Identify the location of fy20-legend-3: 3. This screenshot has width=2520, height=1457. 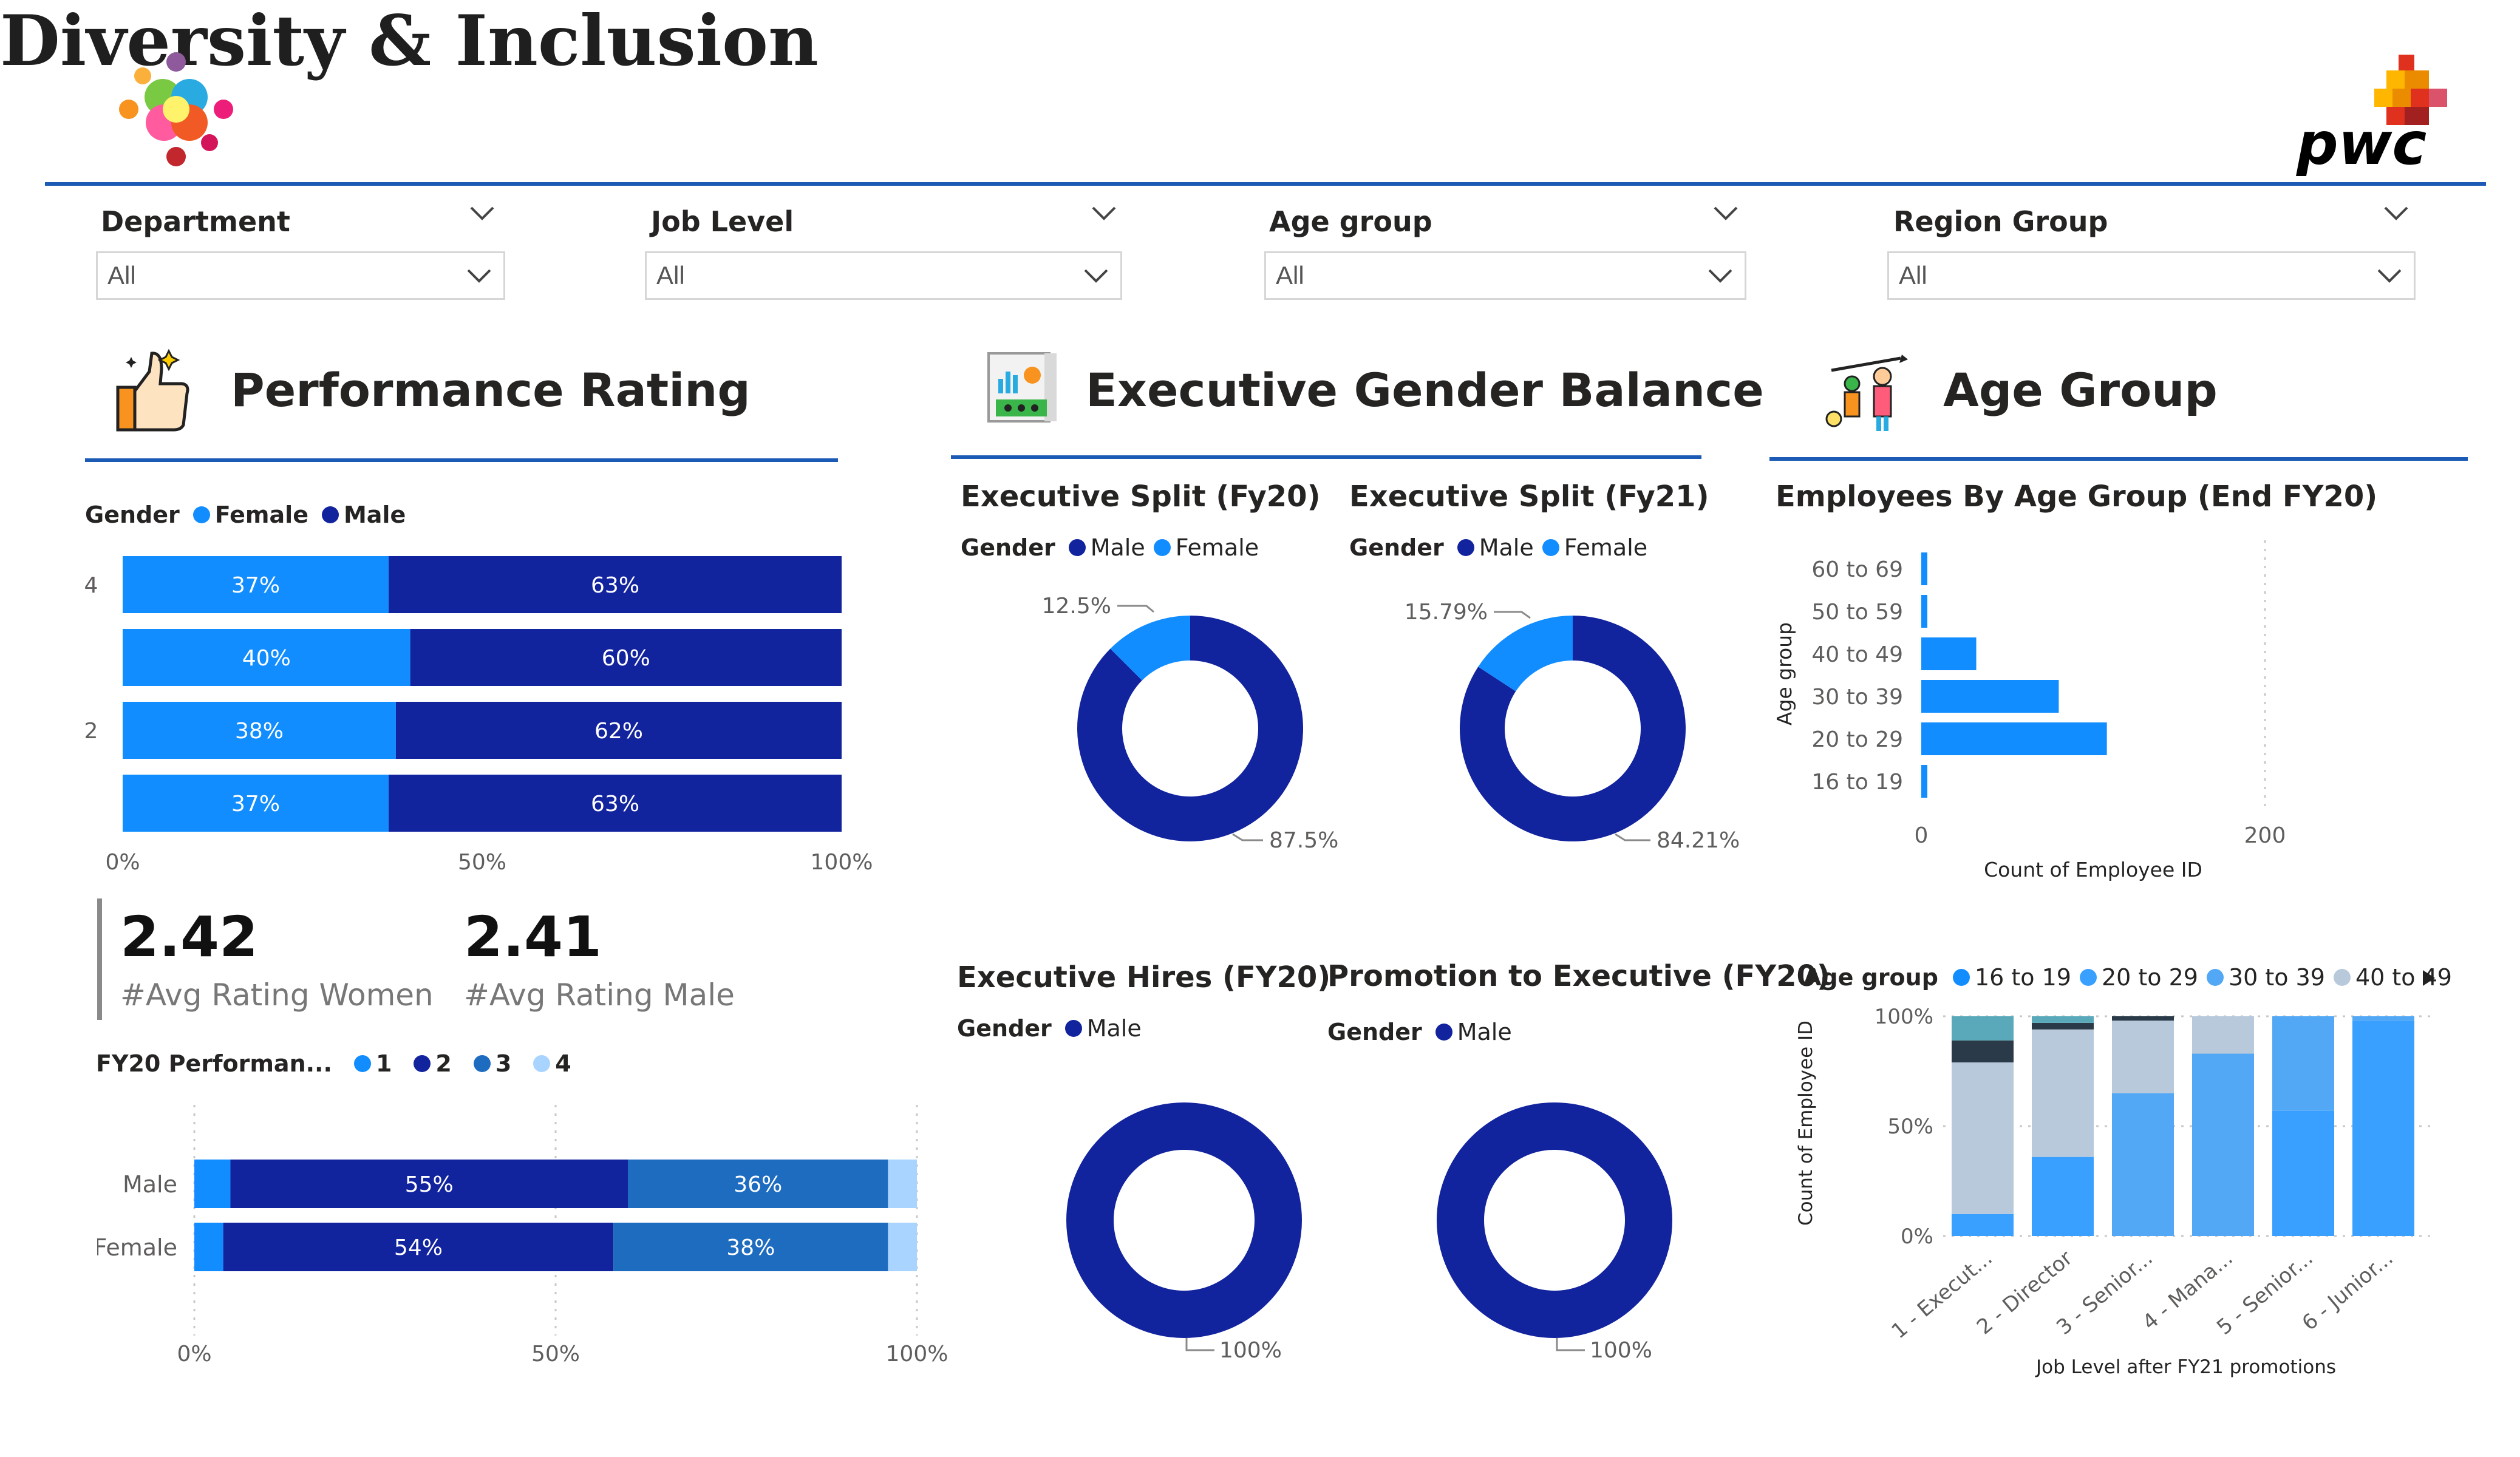
(503, 1063).